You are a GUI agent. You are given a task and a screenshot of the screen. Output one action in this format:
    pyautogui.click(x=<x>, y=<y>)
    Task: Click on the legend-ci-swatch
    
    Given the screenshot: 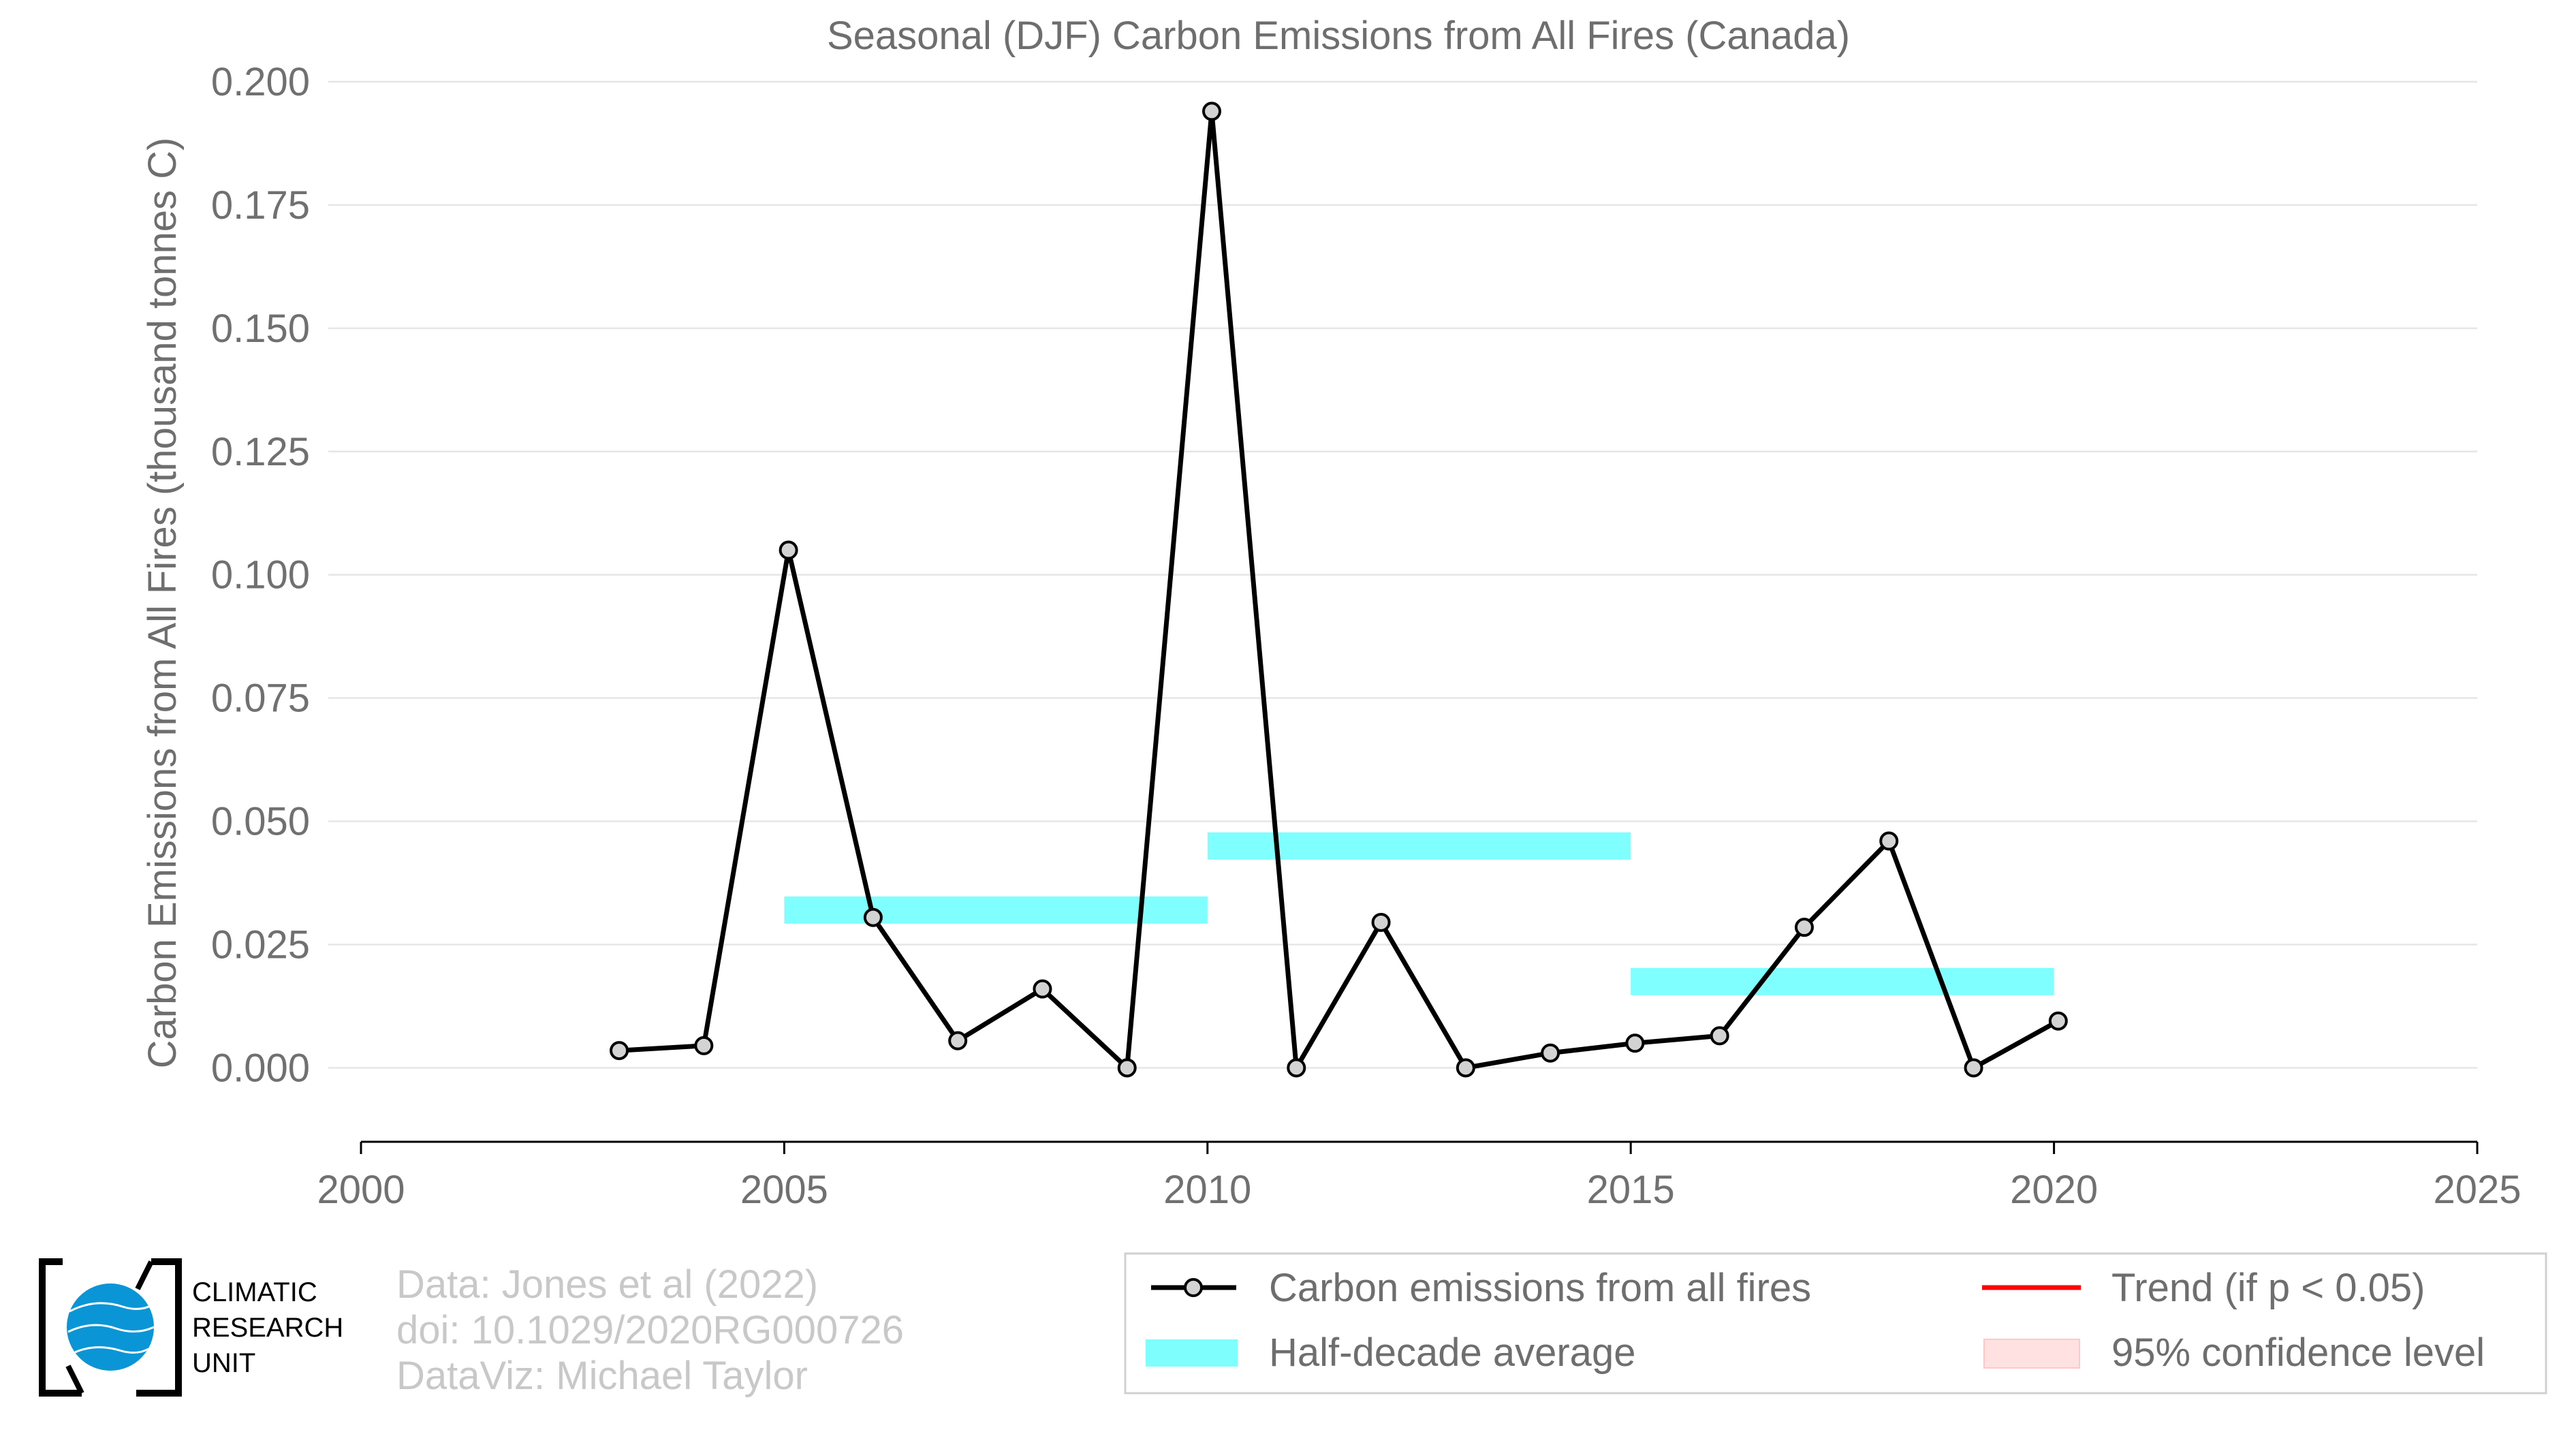 What is the action you would take?
    pyautogui.click(x=2031, y=1354)
    